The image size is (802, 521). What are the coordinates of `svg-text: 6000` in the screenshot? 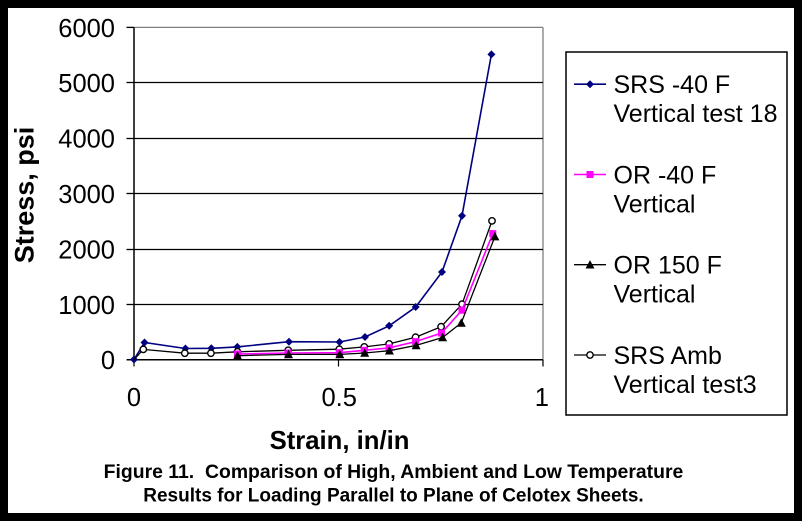 It's located at (86, 29).